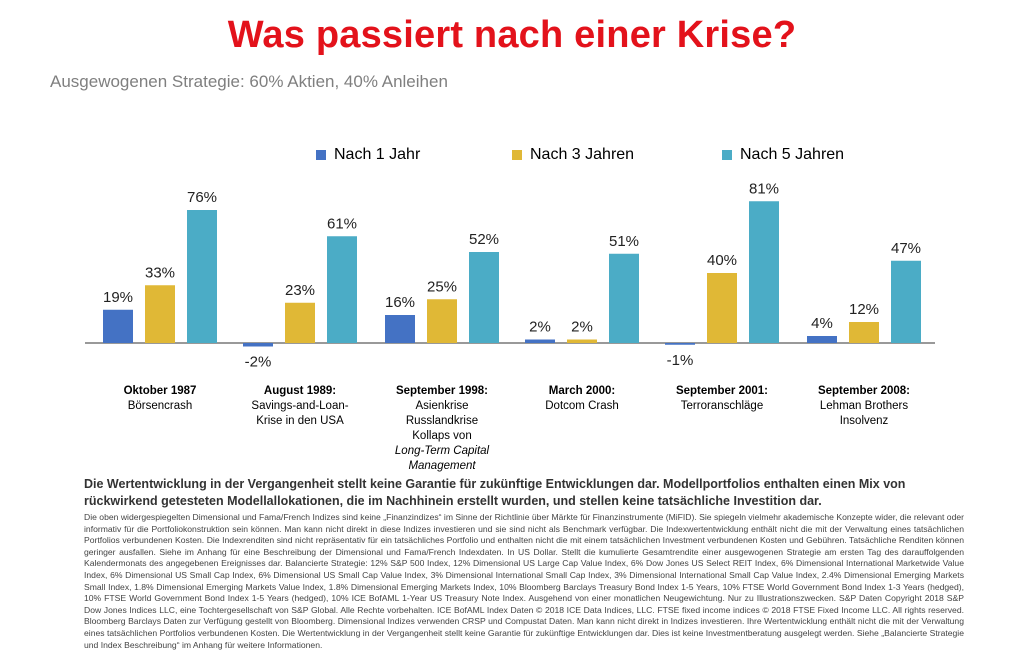  What do you see at coordinates (258, 362) in the screenshot?
I see `data-label-series-1-group-2: -2%` at bounding box center [258, 362].